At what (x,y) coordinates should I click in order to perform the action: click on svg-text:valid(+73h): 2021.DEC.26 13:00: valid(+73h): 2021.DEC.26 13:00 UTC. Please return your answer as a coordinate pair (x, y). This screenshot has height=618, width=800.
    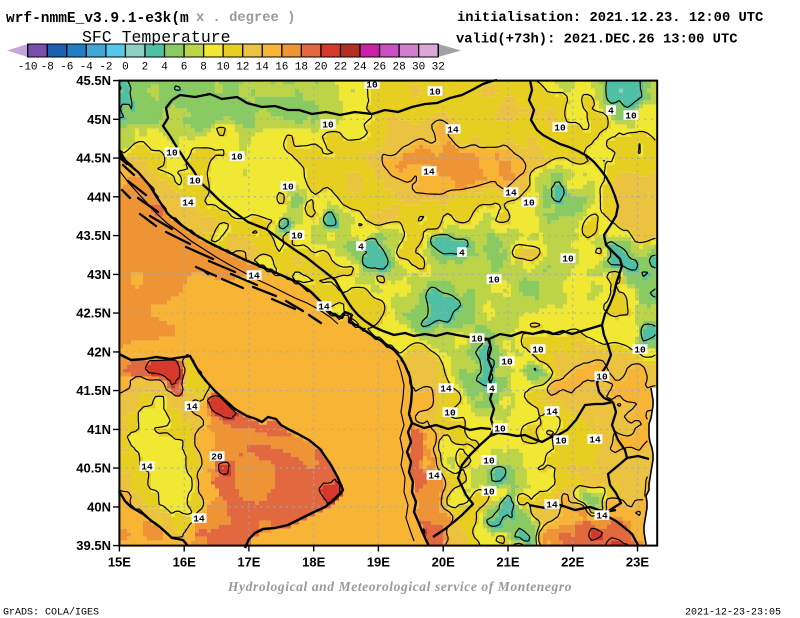
    Looking at the image, I should click on (597, 40).